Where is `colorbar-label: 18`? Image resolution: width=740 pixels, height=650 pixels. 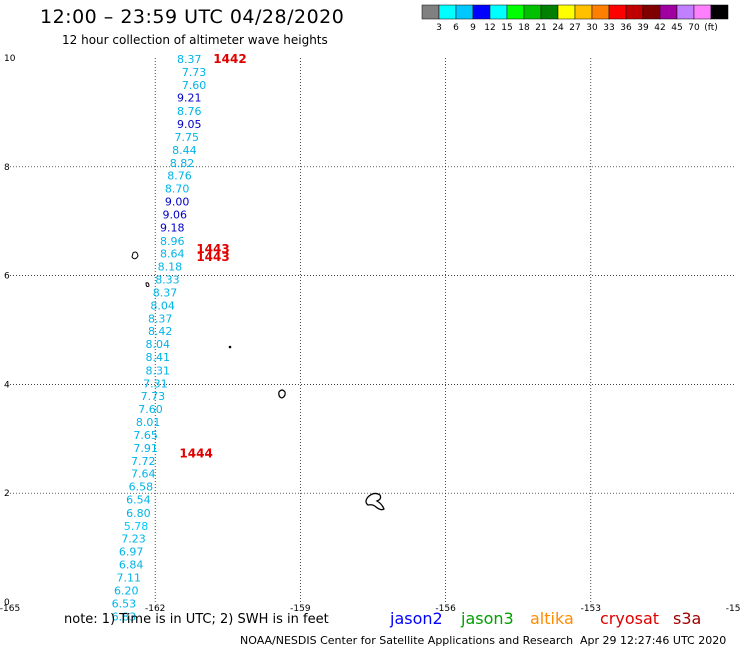
colorbar-label: 18 is located at coordinates (524, 28).